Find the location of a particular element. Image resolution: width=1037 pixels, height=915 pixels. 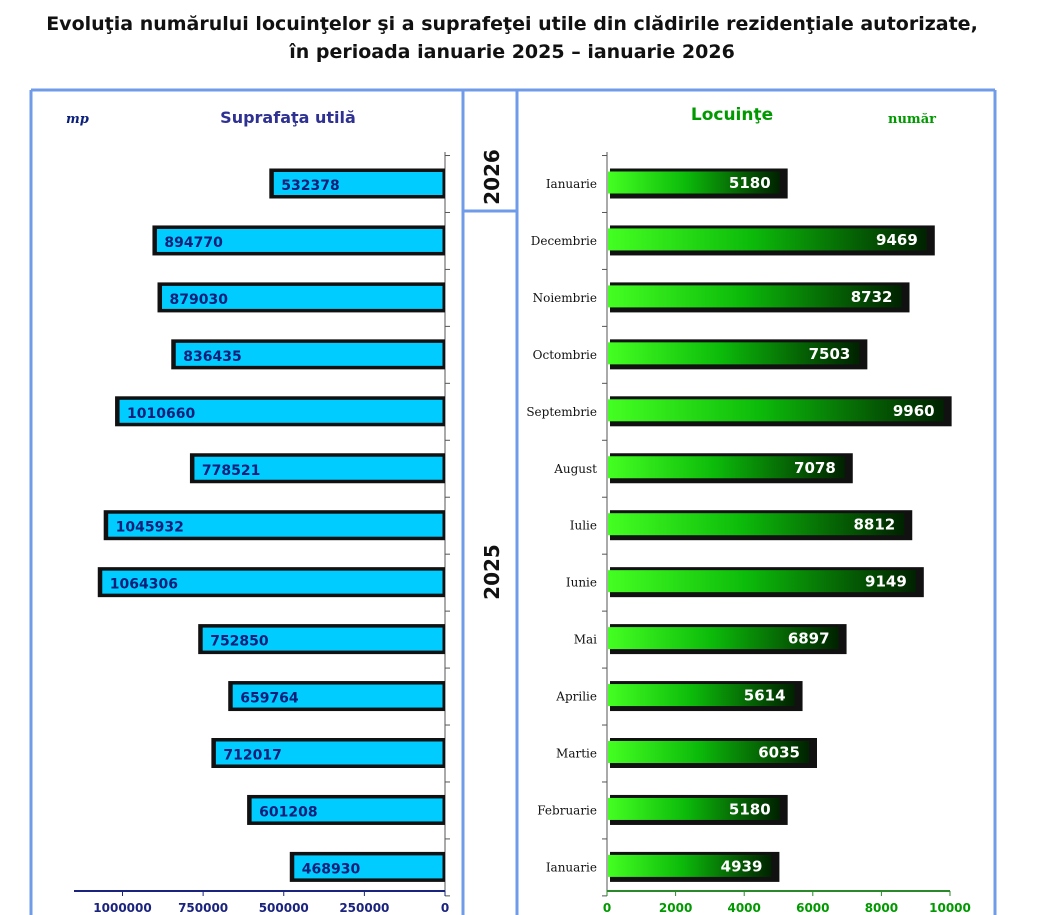

left-bar-value-label: 532378 is located at coordinates (310, 186).